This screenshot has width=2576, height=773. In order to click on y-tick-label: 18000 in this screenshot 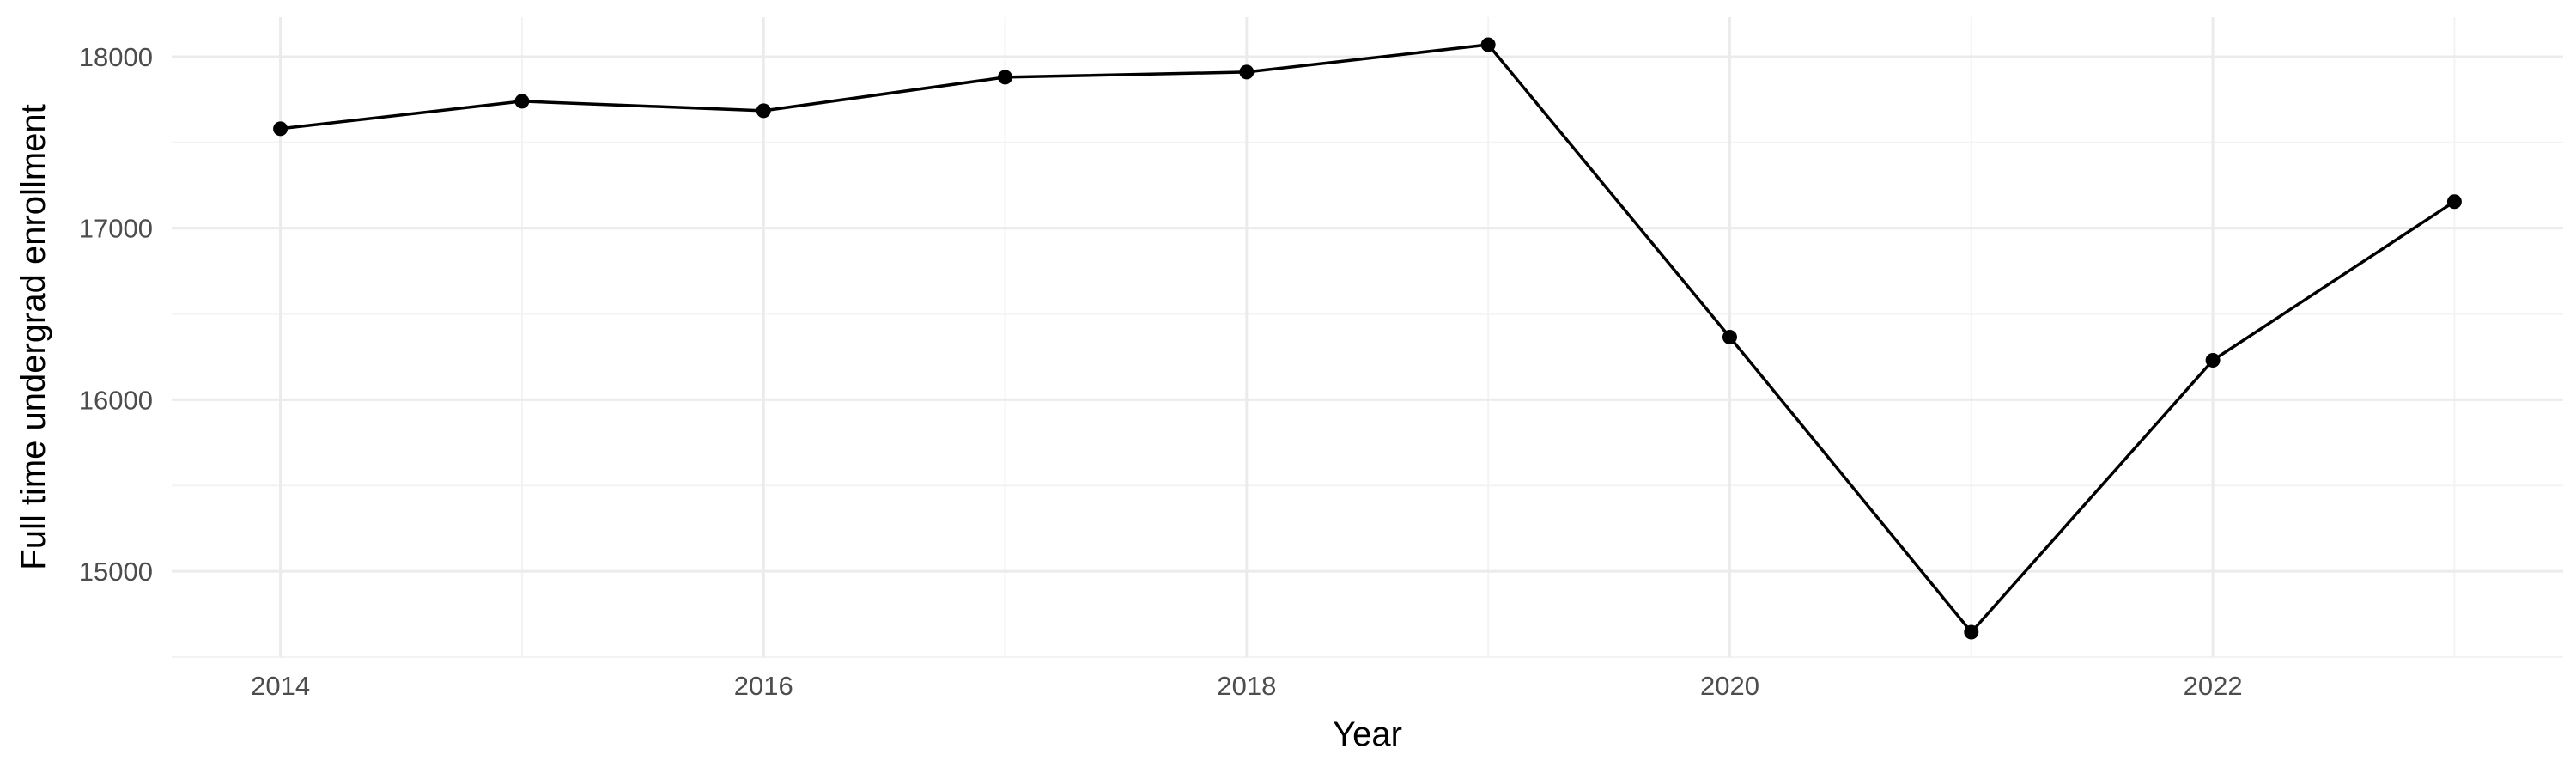, I will do `click(116, 57)`.